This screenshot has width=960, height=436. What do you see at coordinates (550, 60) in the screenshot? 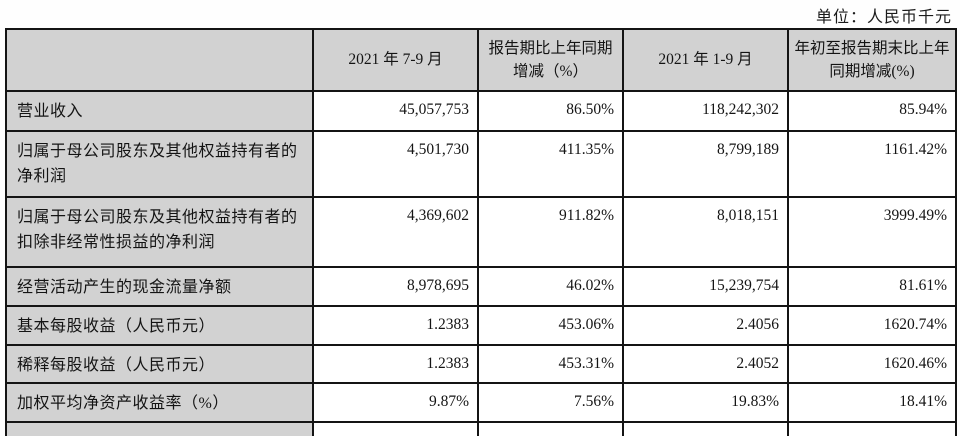
I see `column-header-q3-yoy: 报告期比上年同期增减（%）` at bounding box center [550, 60].